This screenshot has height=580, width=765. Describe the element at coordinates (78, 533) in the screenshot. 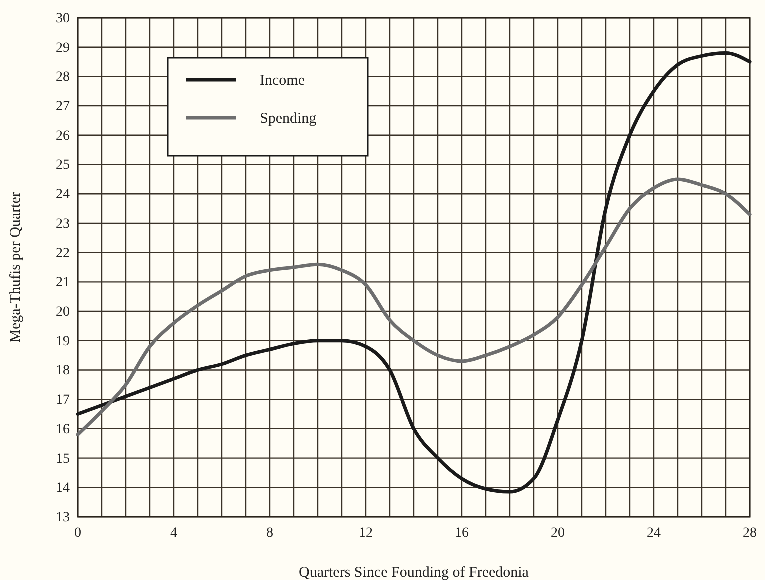

I see `x-tick-label: 0` at that location.